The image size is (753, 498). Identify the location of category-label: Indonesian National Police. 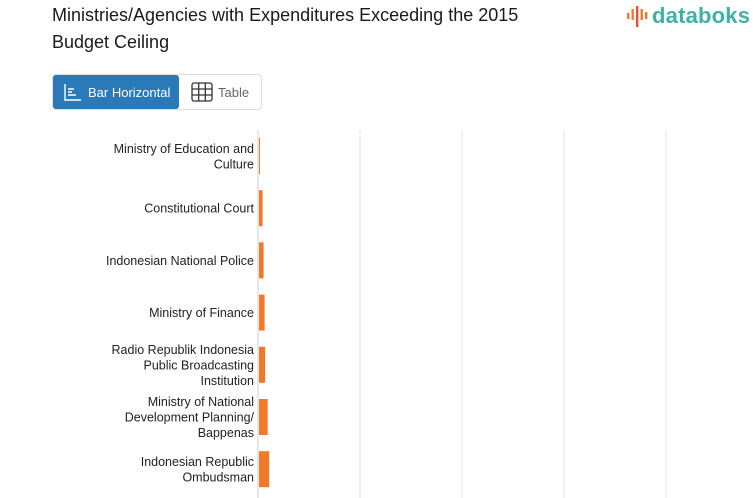
(180, 261).